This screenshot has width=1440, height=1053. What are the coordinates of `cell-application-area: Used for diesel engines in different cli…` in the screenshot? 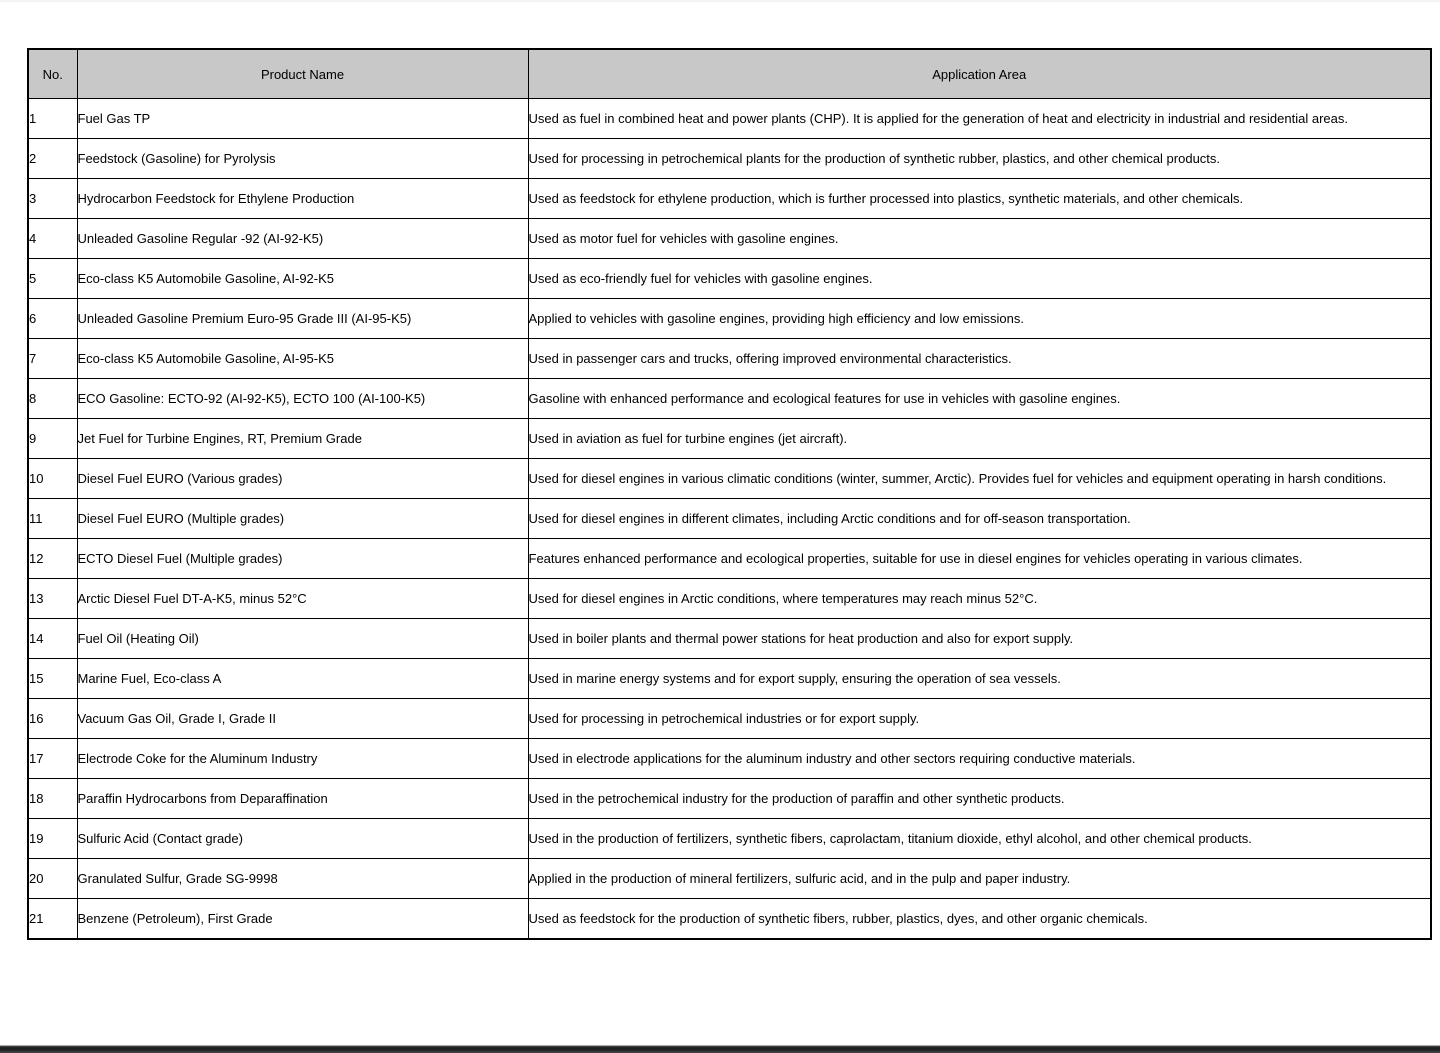 It's located at (979, 518).